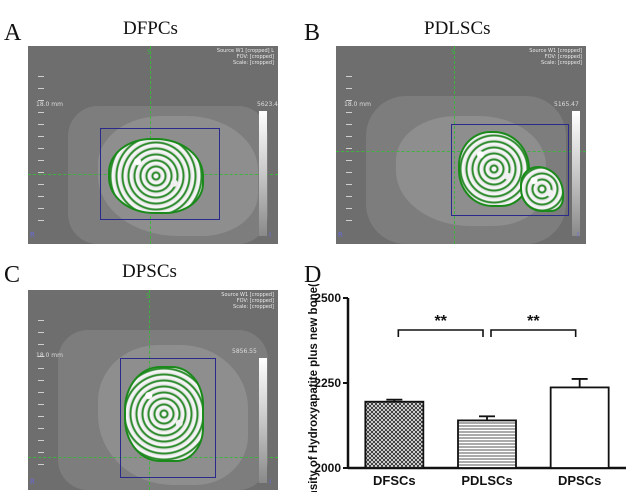 The height and width of the screenshot is (496, 640). What do you see at coordinates (453, 52) in the screenshot?
I see `marker-top-b: S` at bounding box center [453, 52].